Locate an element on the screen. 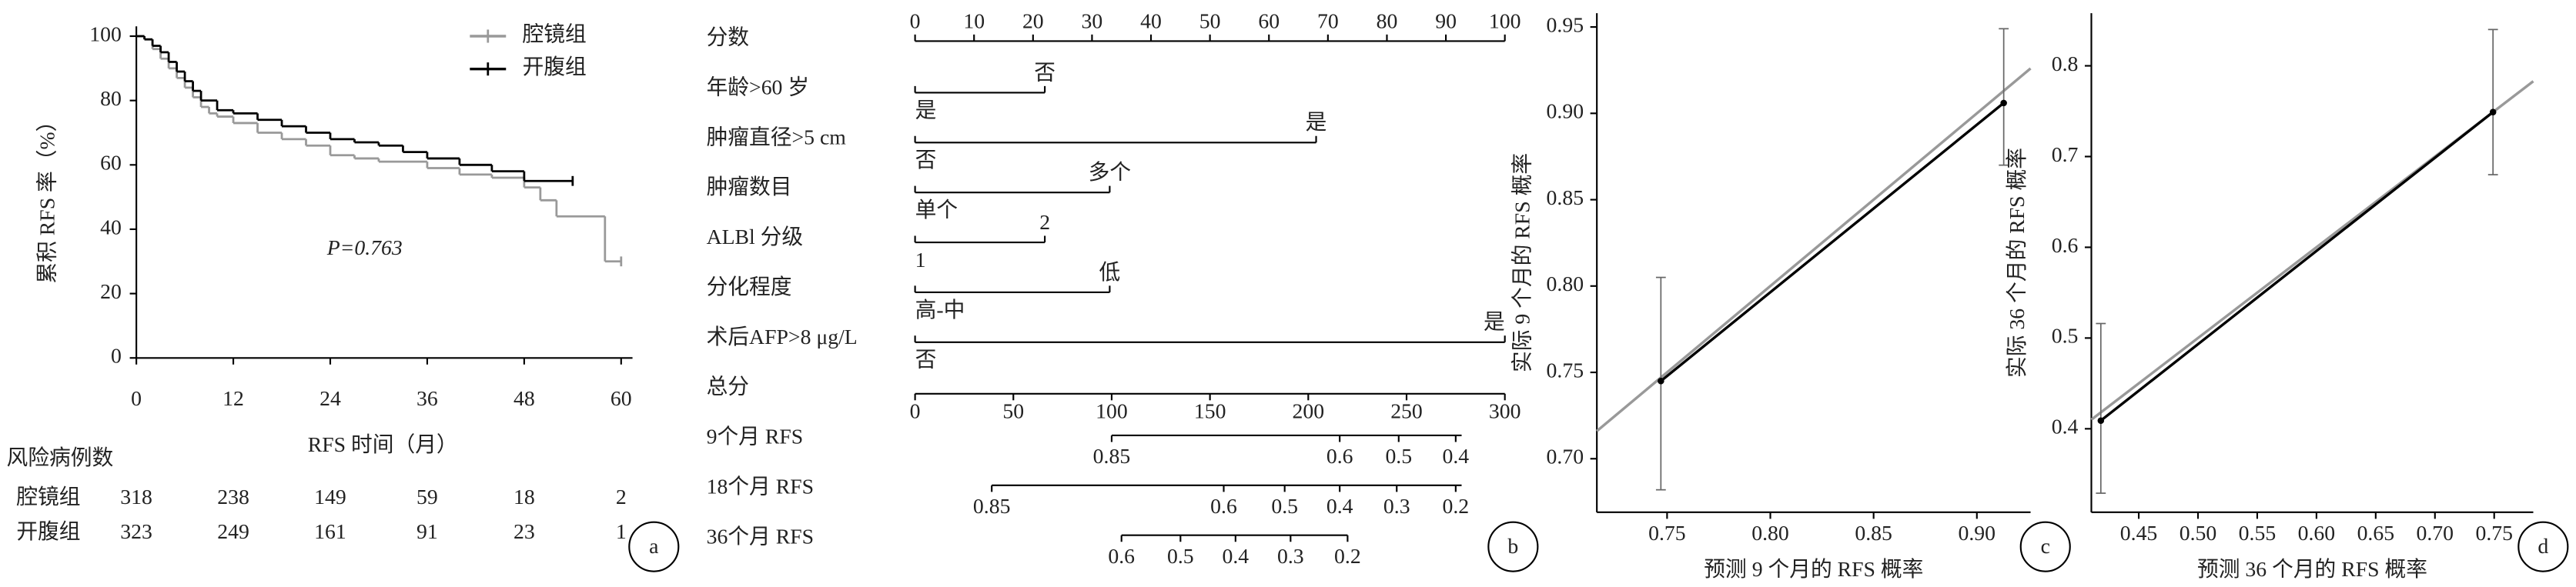 The image size is (2576, 587). total-tick-label: 250 is located at coordinates (1406, 412).